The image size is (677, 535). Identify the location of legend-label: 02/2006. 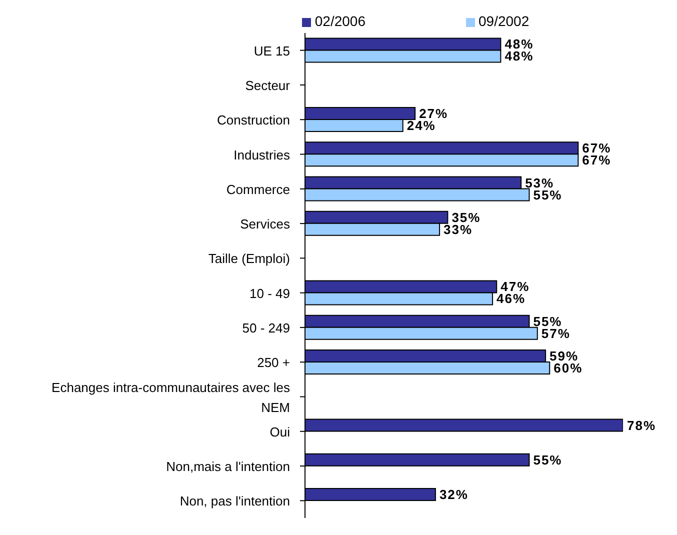
(340, 21).